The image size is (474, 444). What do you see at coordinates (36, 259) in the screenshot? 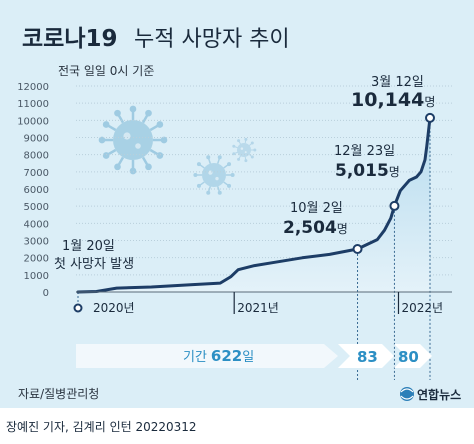
I see `y-tick-label: 2000` at bounding box center [36, 259].